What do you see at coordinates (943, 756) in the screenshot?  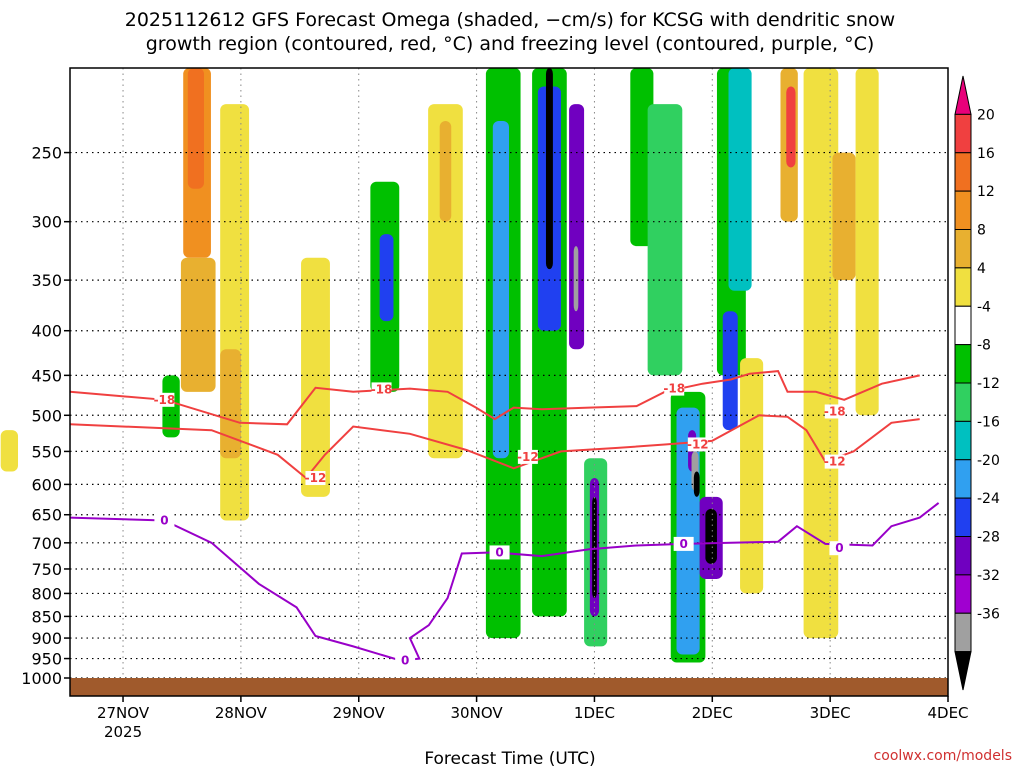 I see `credit-text: coolwx.com/models` at bounding box center [943, 756].